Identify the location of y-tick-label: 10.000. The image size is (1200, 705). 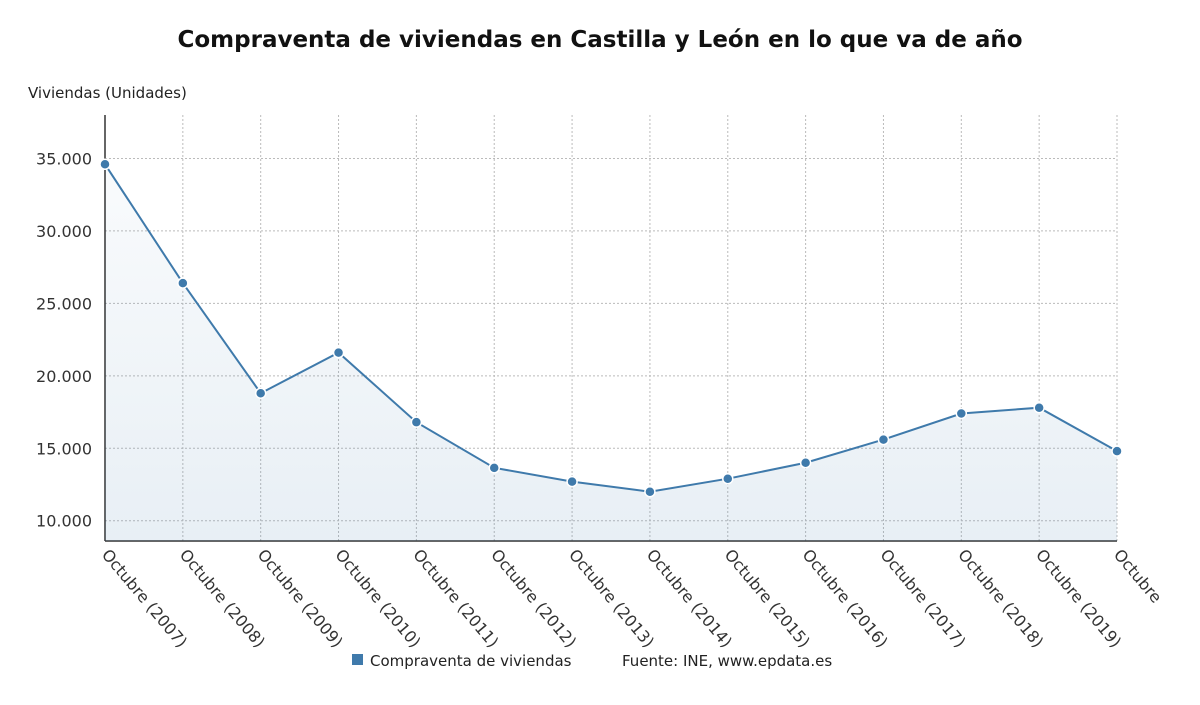
(64, 521).